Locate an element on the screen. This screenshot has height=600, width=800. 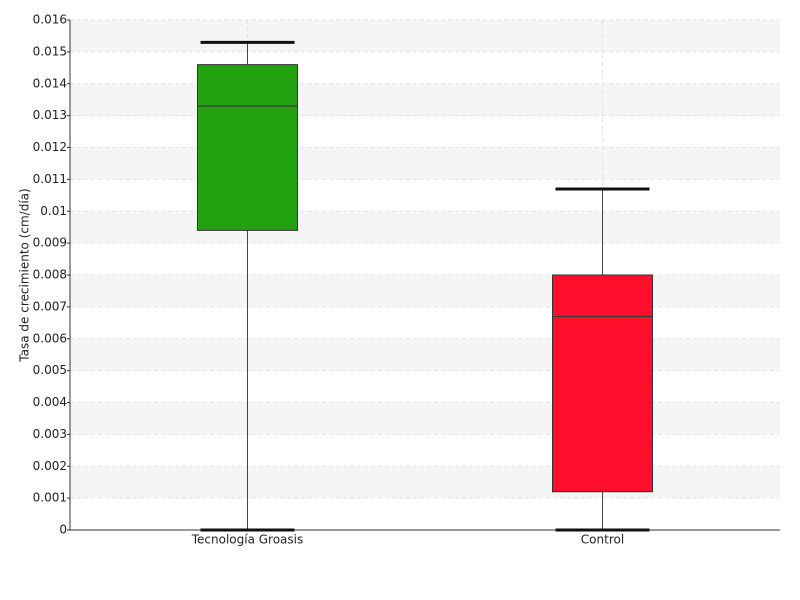
y-tick-label: 0.016 is located at coordinates (50, 20).